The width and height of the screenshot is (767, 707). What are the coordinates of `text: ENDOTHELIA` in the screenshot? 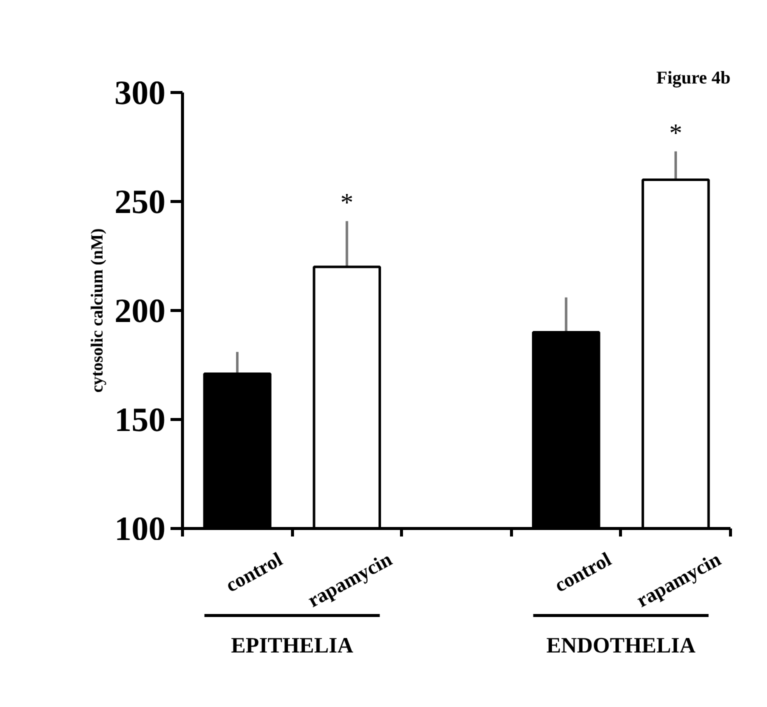 It's located at (621, 645).